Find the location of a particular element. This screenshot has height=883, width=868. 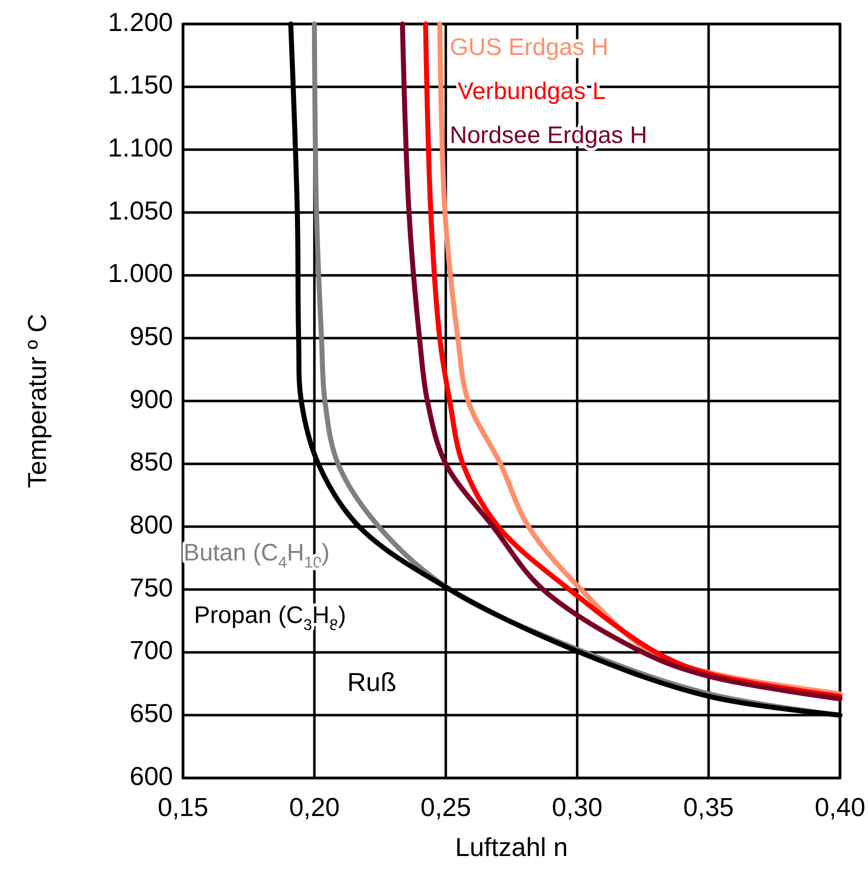

y-tick-label: 800 is located at coordinates (151, 525).